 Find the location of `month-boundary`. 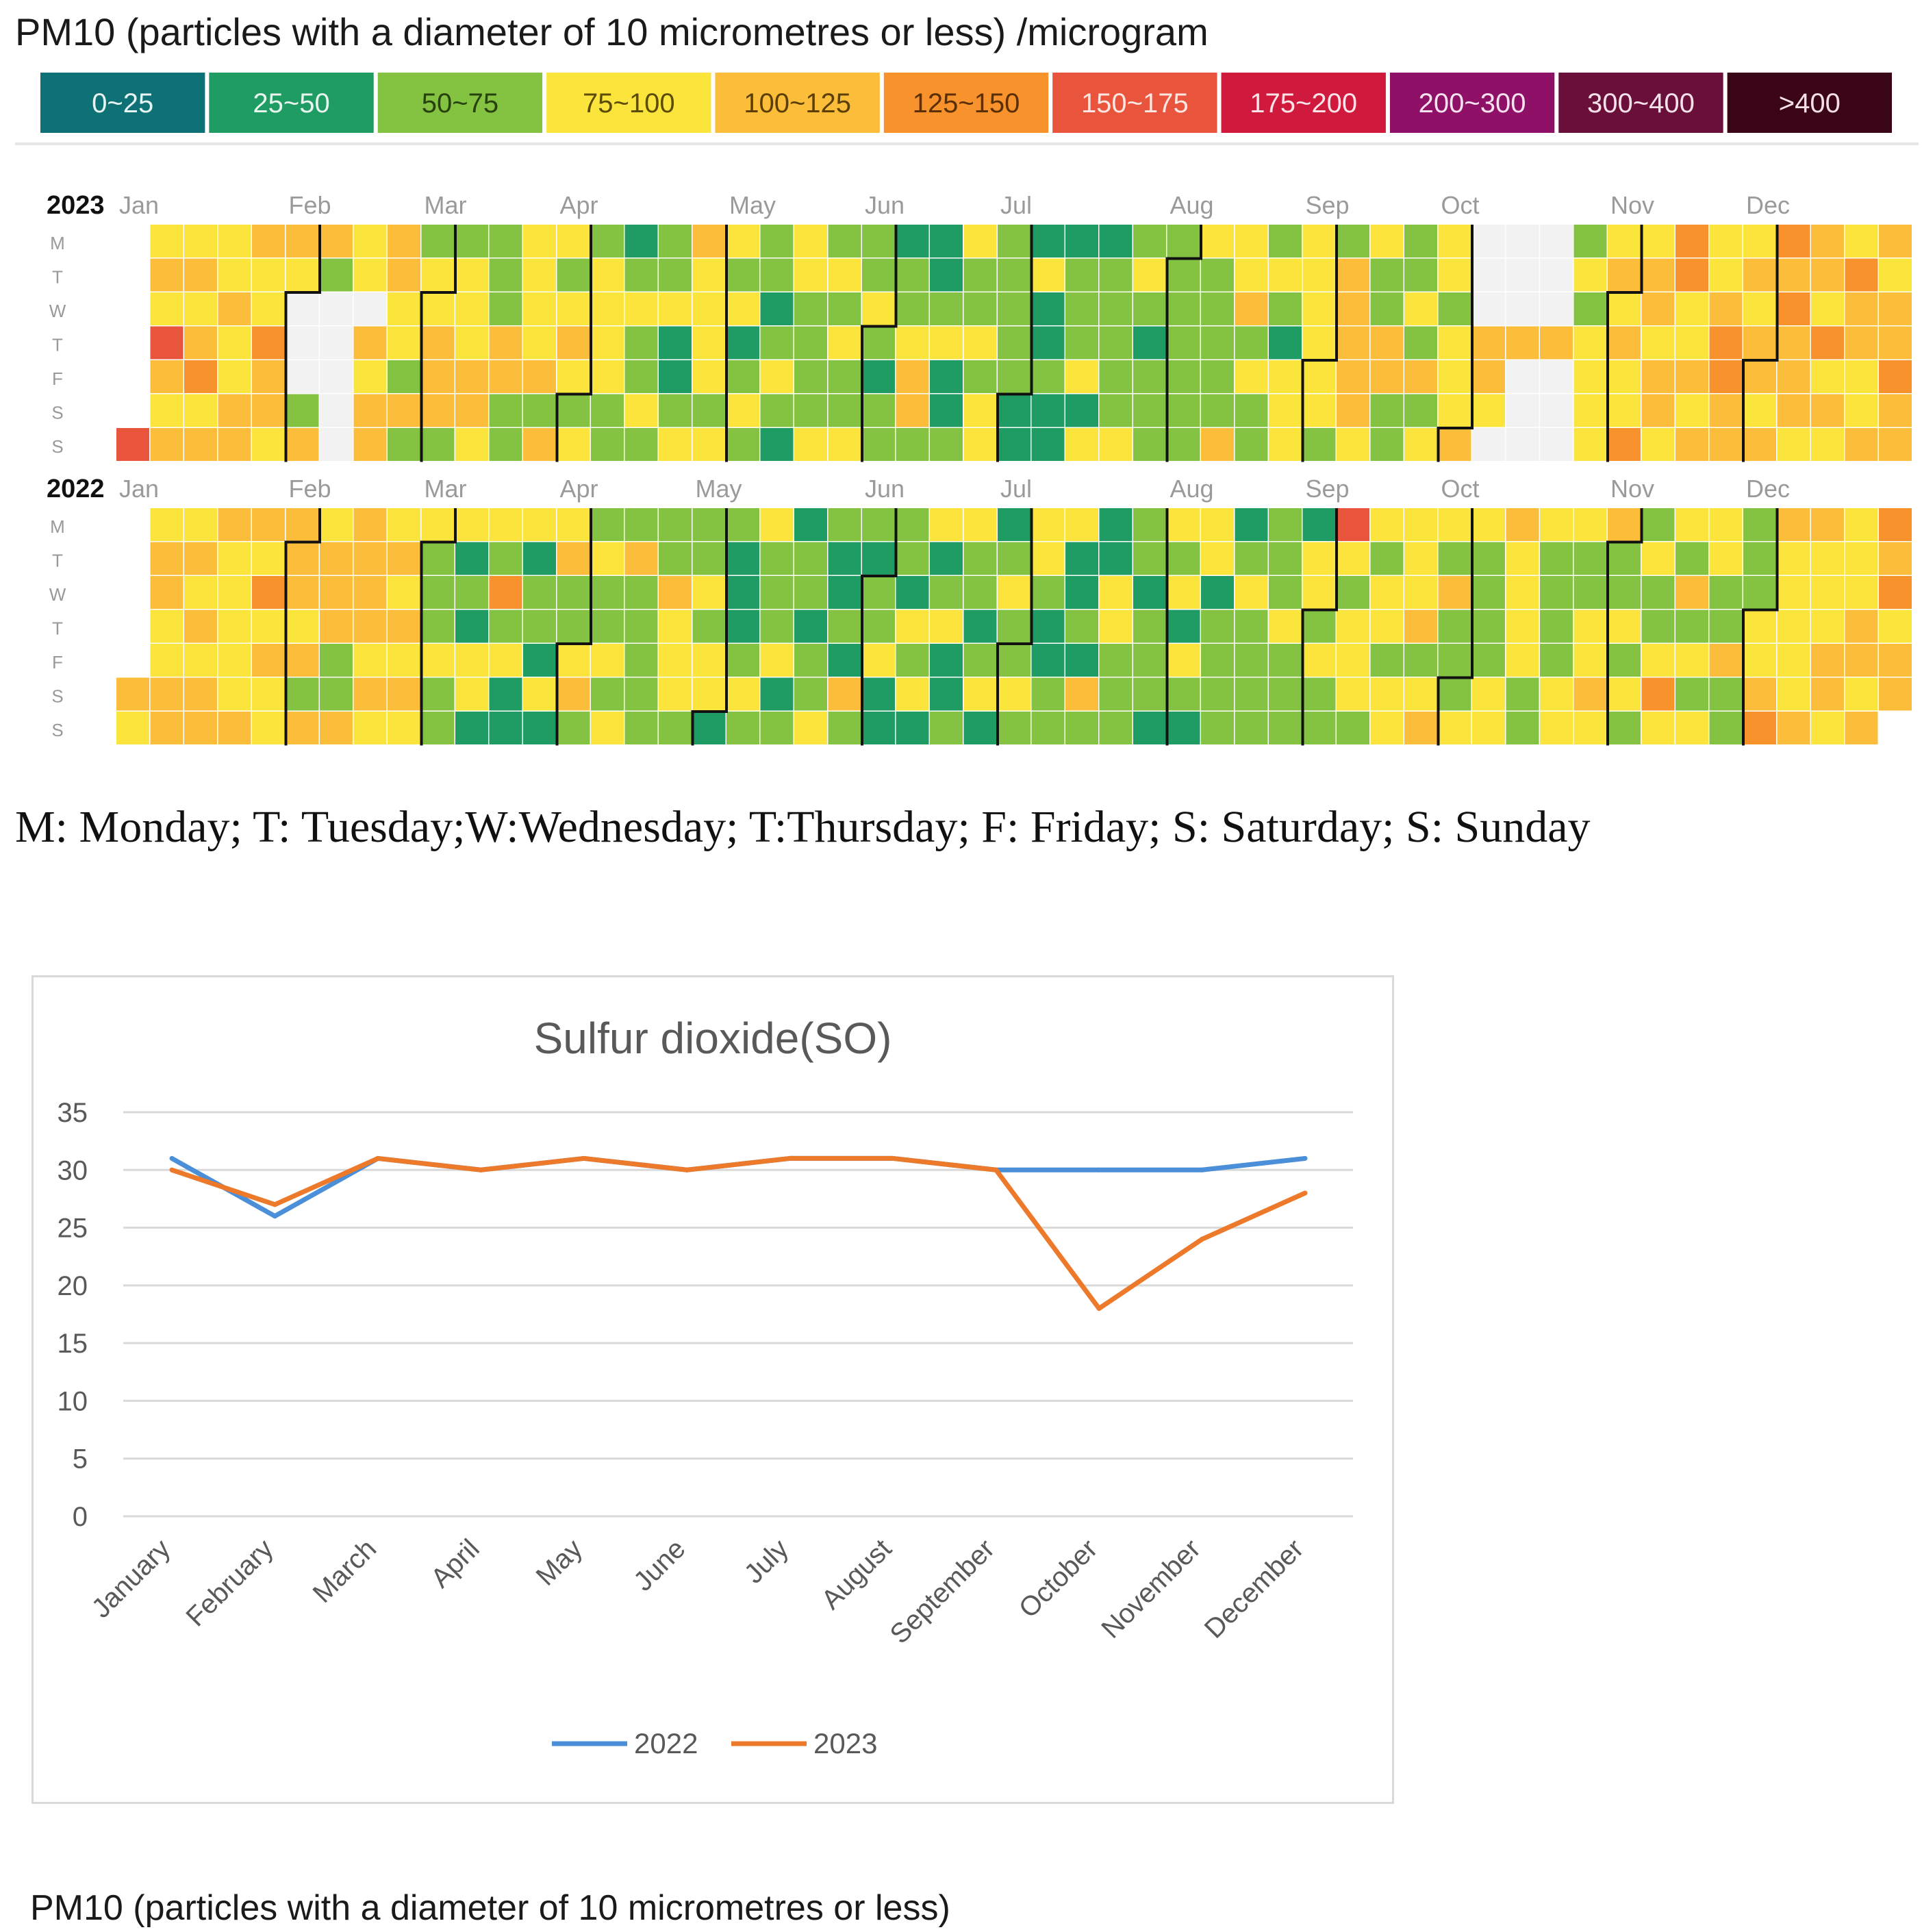

month-boundary is located at coordinates (1760, 627).